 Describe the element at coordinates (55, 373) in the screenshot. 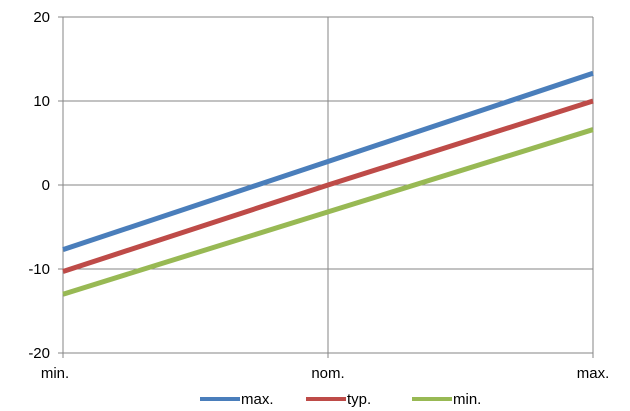

I see `x-tick-label: min.` at that location.